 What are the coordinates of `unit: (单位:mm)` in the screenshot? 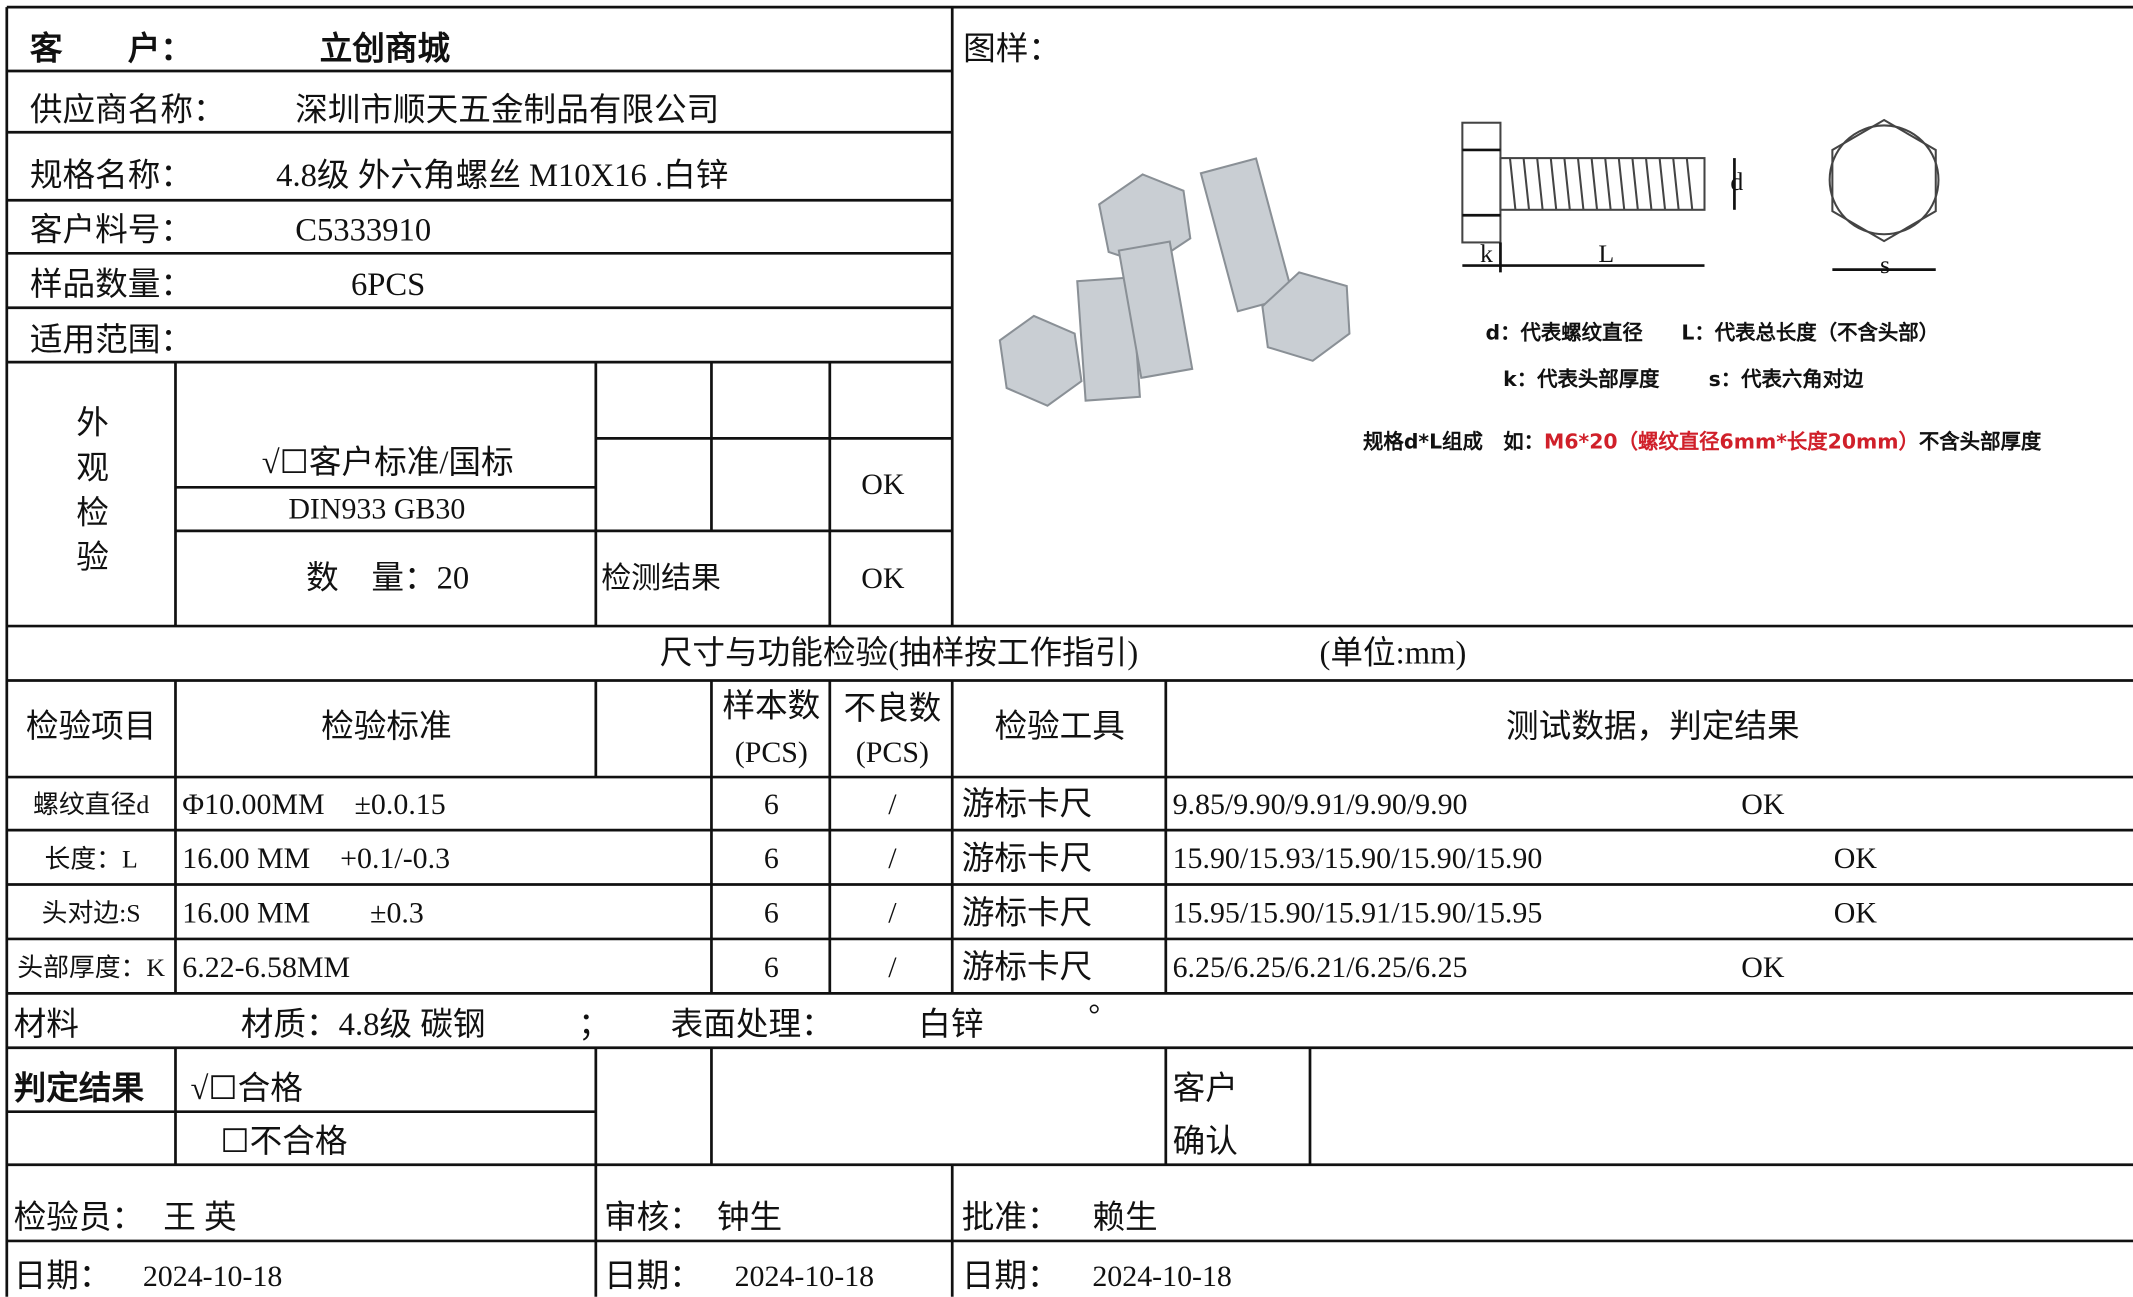 It's located at (1393, 652).